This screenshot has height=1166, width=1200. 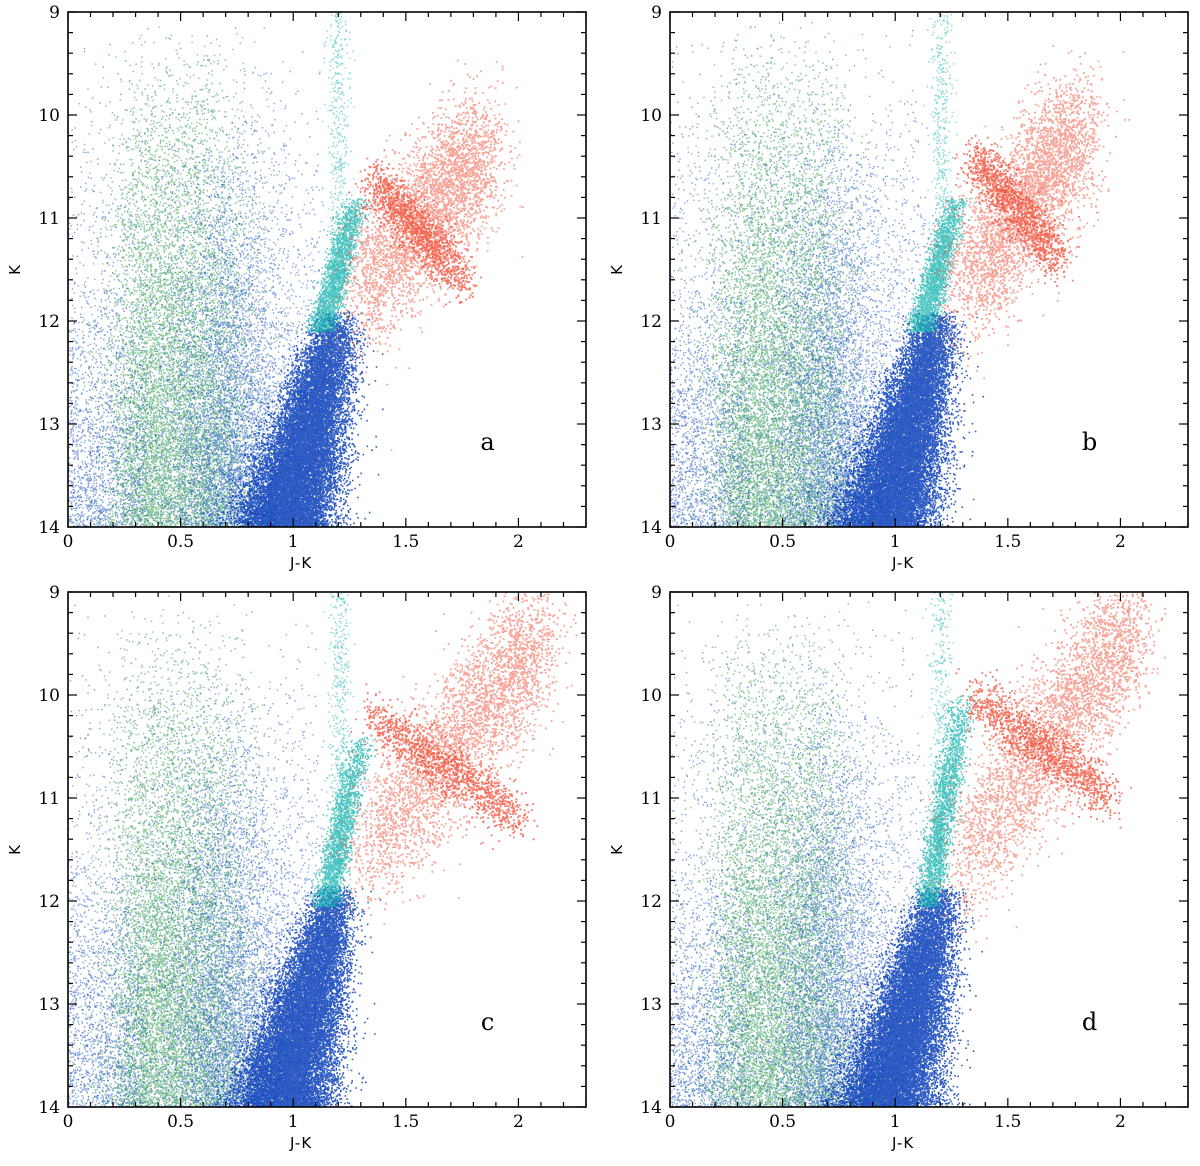 I want to click on panel-letter: b, so click(x=1089, y=442).